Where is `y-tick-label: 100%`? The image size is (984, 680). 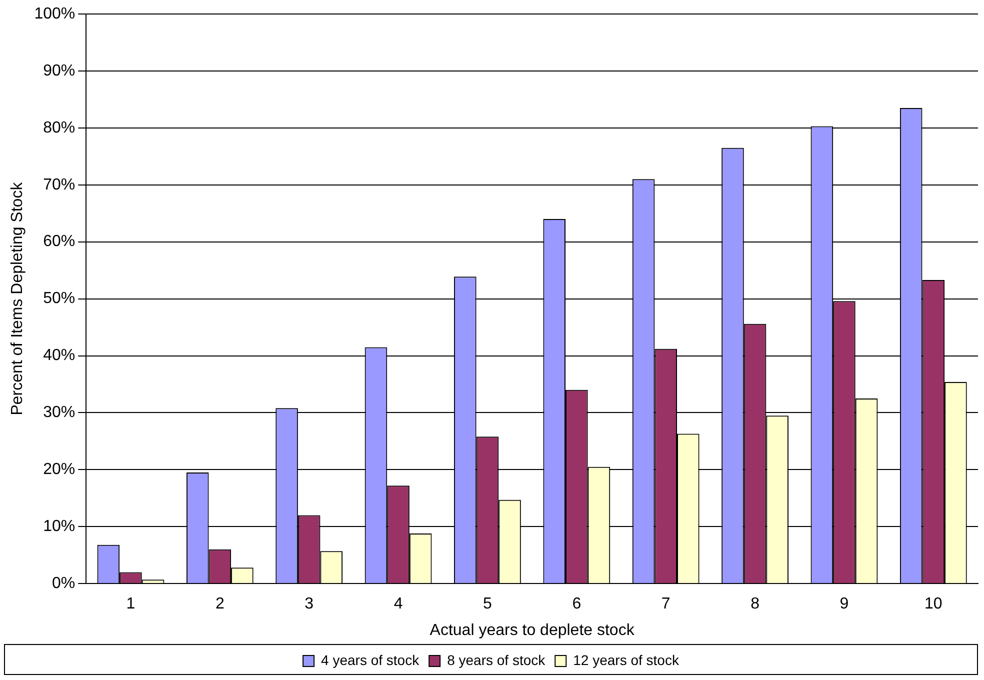 y-tick-label: 100% is located at coordinates (55, 13).